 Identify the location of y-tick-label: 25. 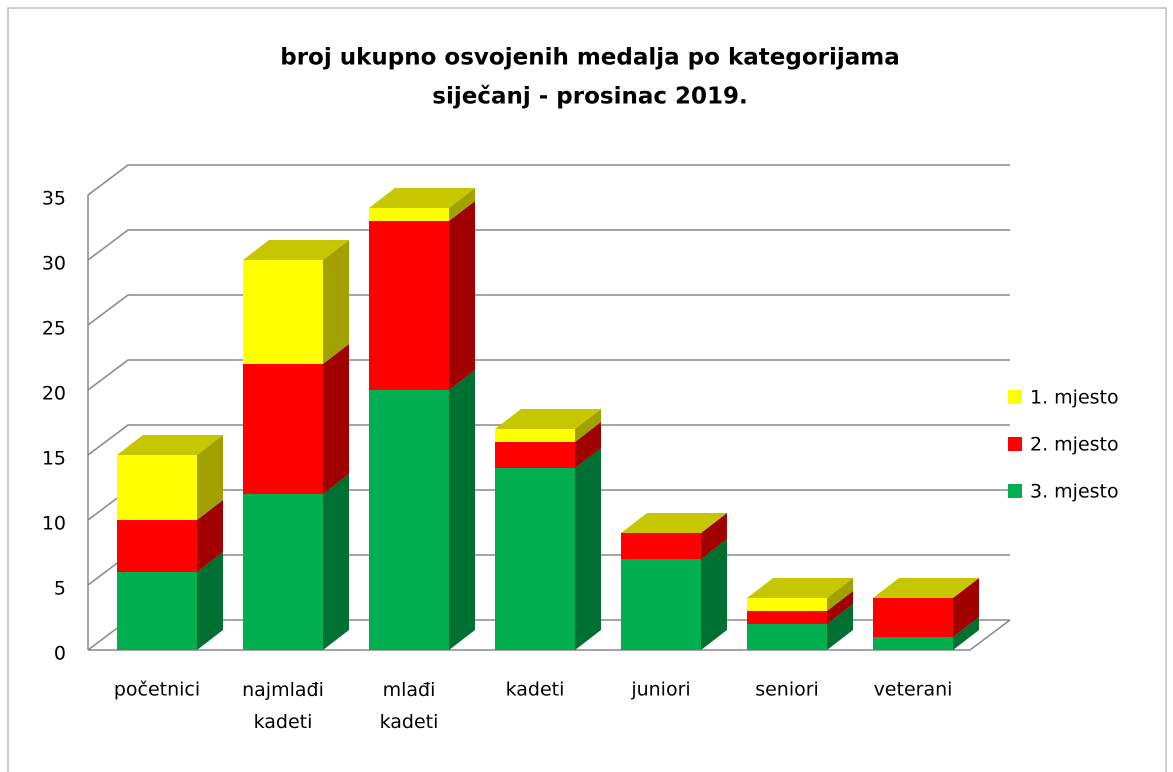
(54, 329).